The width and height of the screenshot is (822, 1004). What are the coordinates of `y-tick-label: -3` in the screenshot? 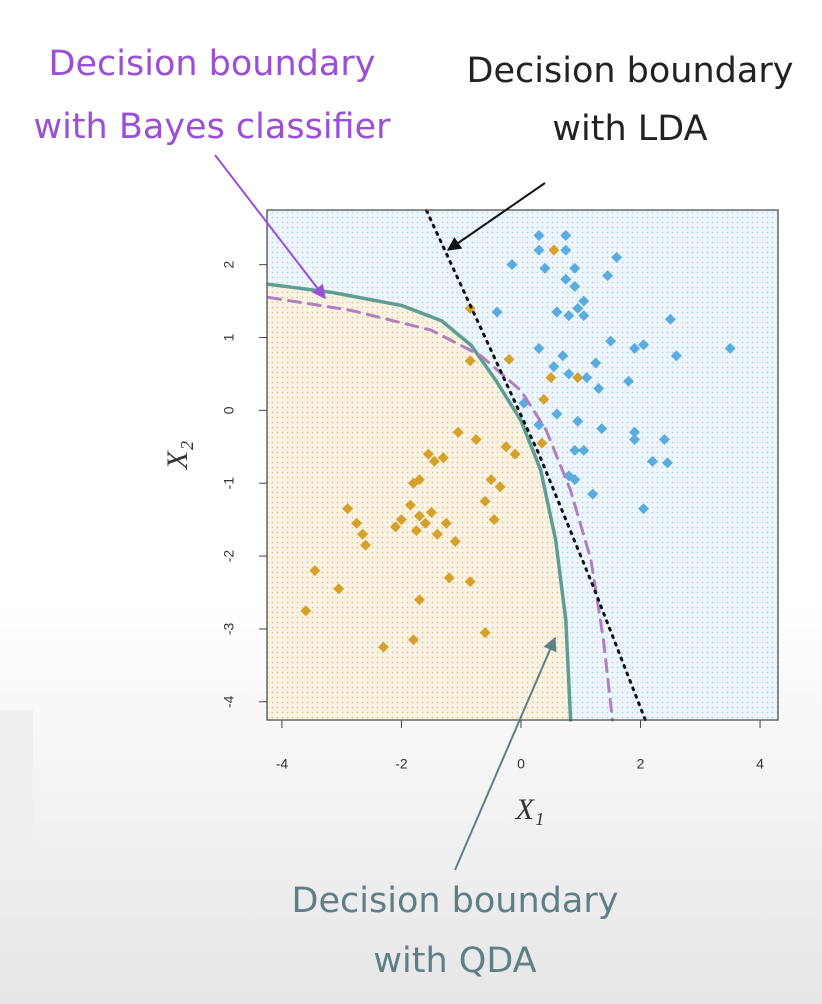 It's located at (229, 628).